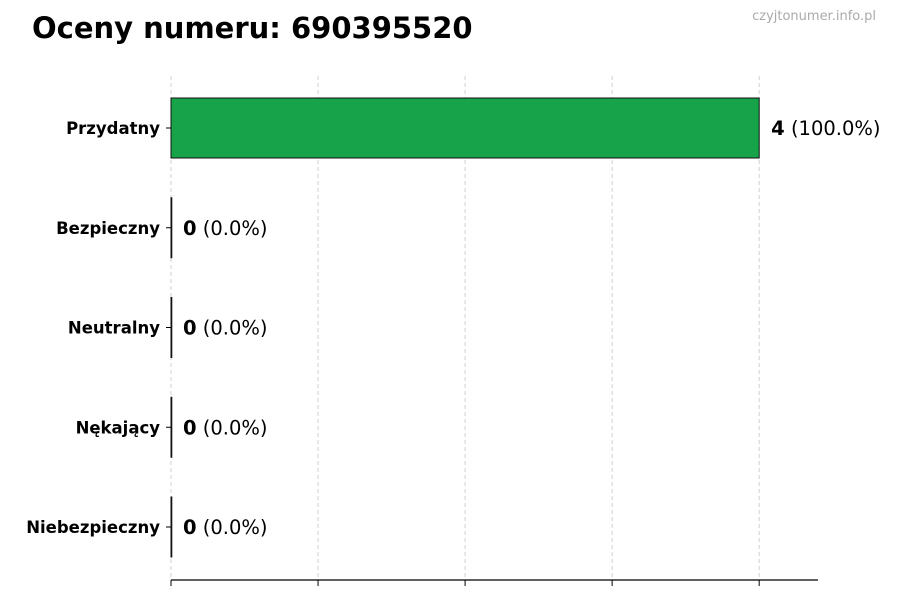 This screenshot has height=600, width=900. Describe the element at coordinates (778, 128) in the screenshot. I see `data-label-count: 4` at that location.